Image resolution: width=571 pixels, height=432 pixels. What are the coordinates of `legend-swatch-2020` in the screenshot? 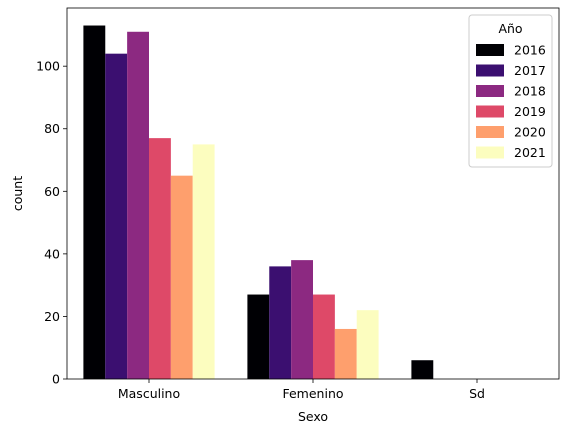 It's located at (490, 132).